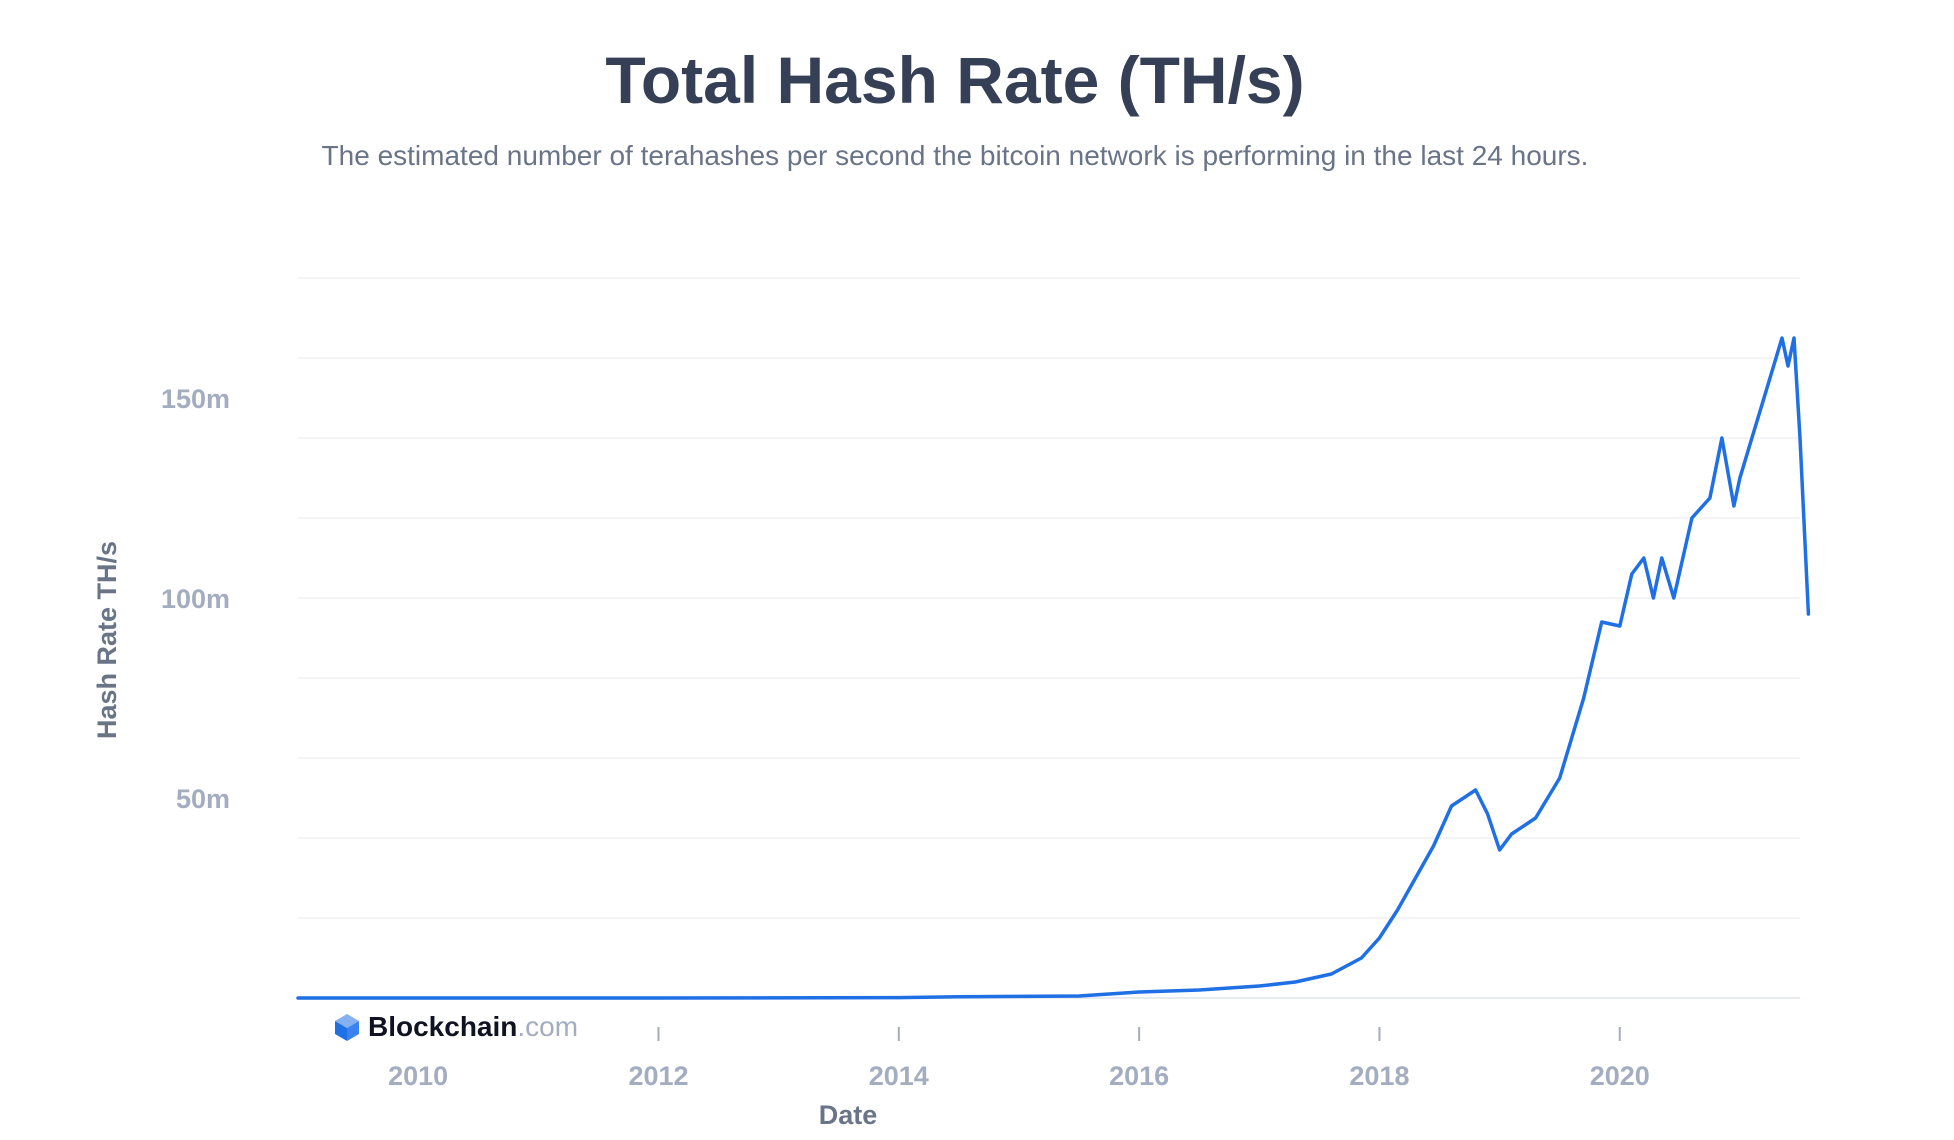  What do you see at coordinates (955, 80) in the screenshot?
I see `chart-title: Total Hash Rate (TH/s)` at bounding box center [955, 80].